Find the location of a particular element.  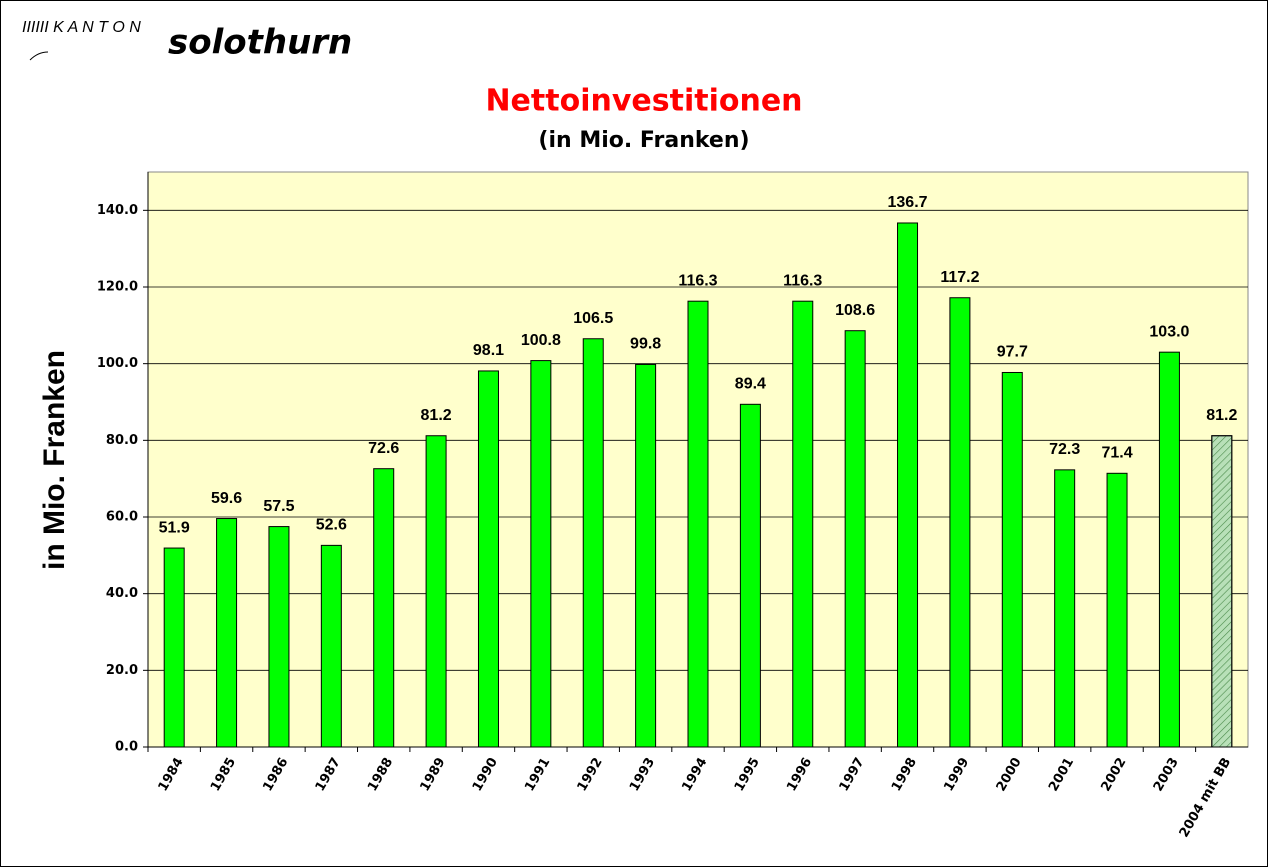

value-label: 106.5 is located at coordinates (593, 318).